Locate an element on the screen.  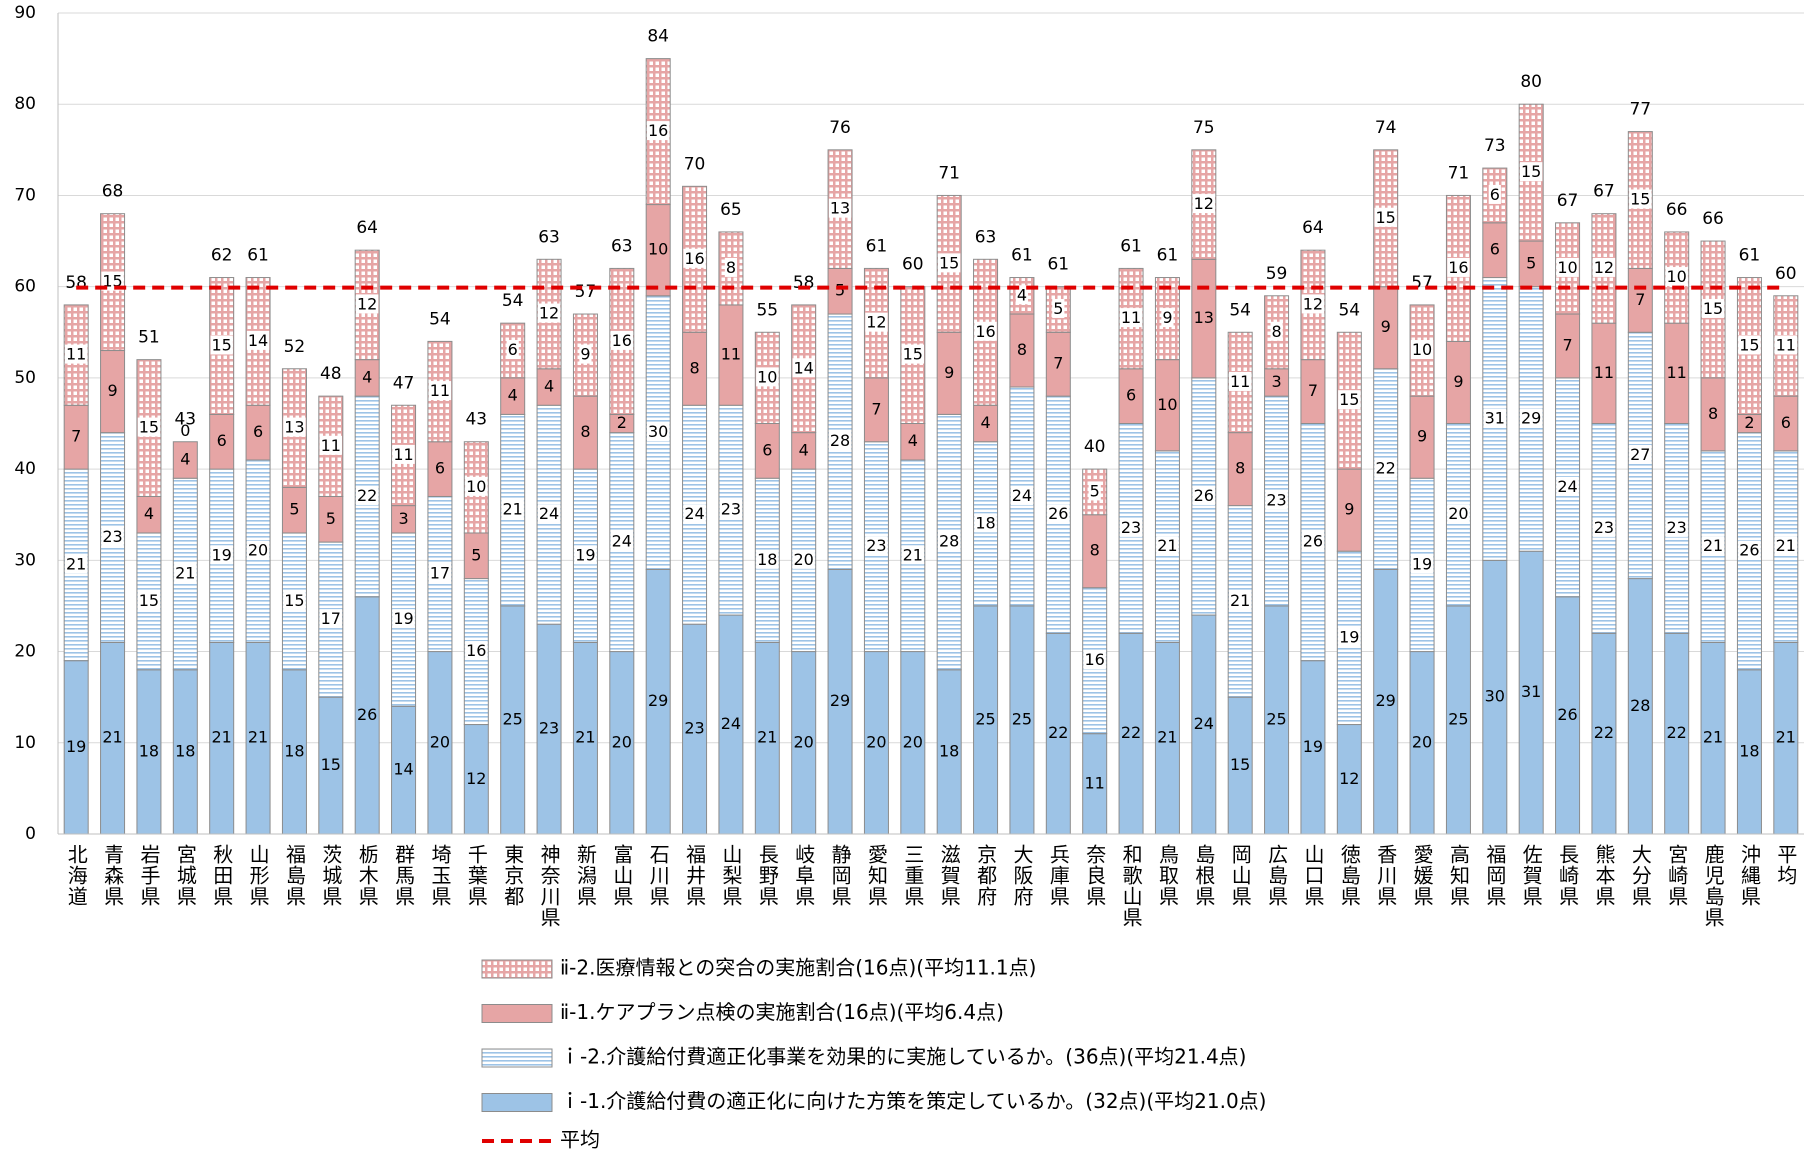
x-tick-label: 茨城県 is located at coordinates (331, 875).